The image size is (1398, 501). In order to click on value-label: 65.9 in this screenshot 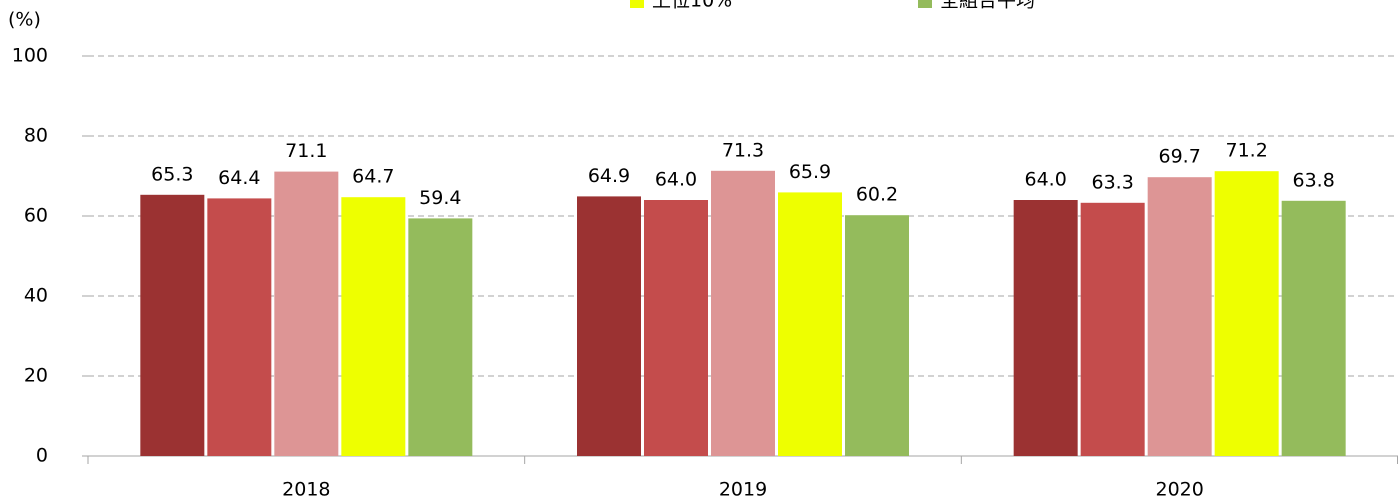, I will do `click(810, 172)`.